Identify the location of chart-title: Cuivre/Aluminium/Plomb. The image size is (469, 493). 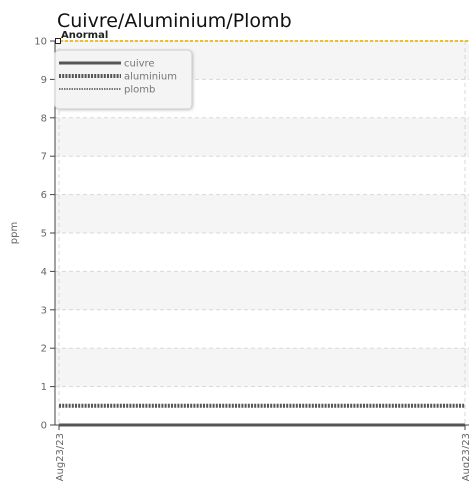
(174, 21).